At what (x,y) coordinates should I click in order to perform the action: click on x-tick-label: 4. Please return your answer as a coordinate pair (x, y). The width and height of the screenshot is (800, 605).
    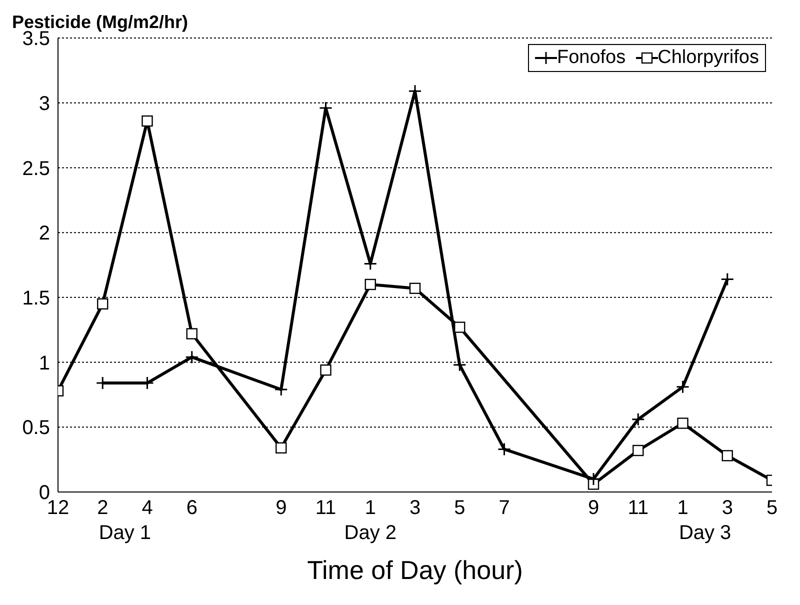
    Looking at the image, I should click on (147, 508).